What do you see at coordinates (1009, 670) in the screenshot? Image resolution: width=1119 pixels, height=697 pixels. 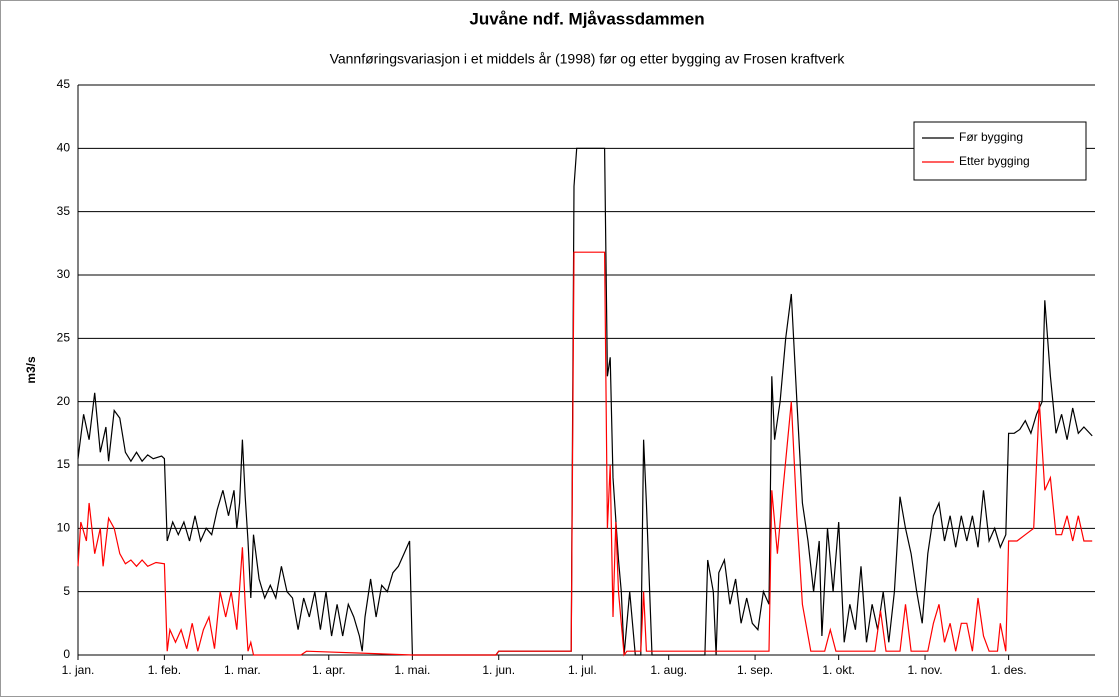 I see `x-tick-label: 1. des.` at bounding box center [1009, 670].